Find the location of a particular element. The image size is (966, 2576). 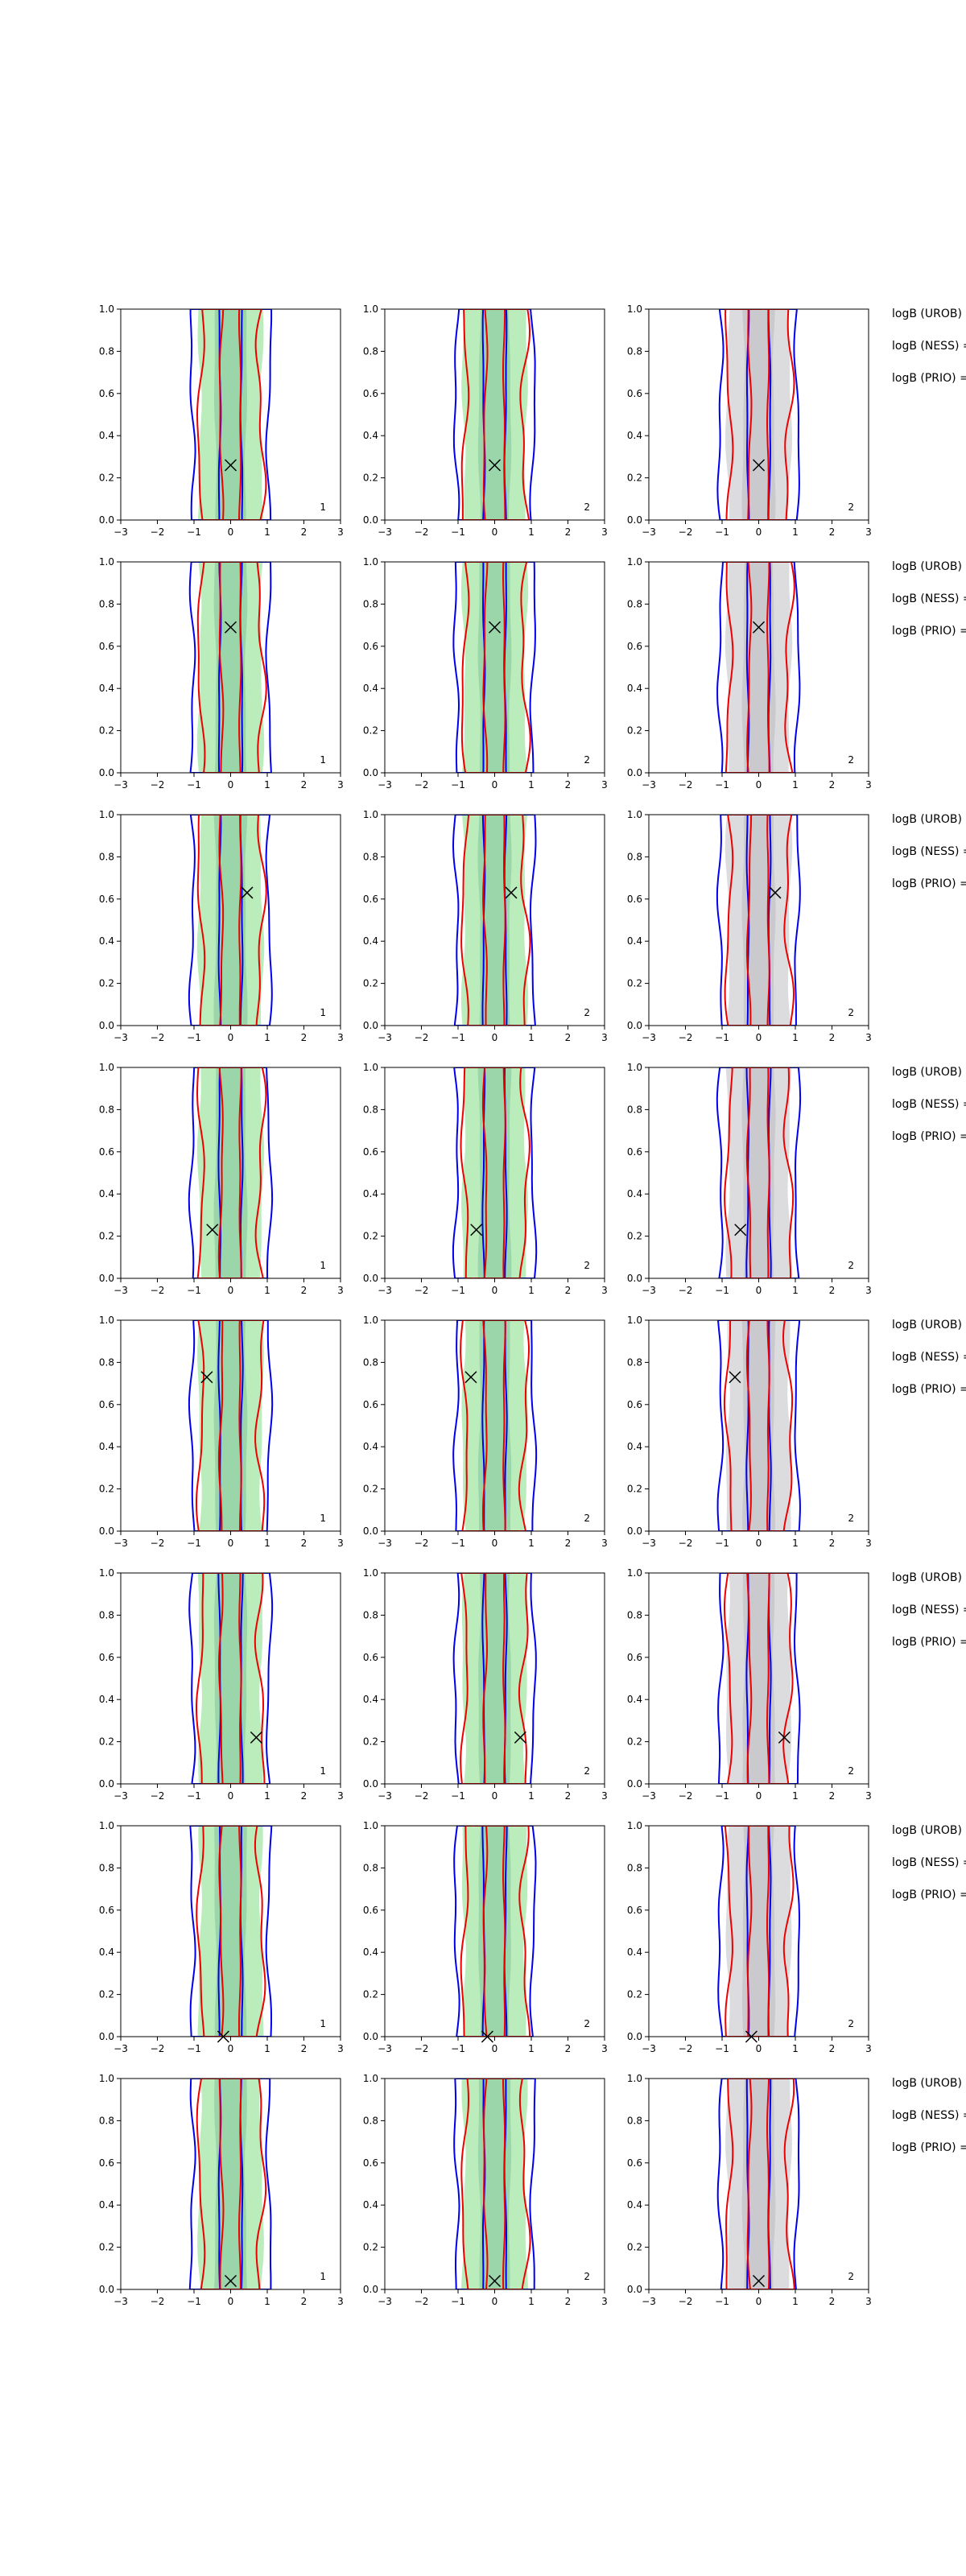

panel-r1-c3: −3 −2 −1 0 1 2 3 0.0 0.2 0.4 0.6 0.8 1.0 2 is located at coordinates (749, 421).